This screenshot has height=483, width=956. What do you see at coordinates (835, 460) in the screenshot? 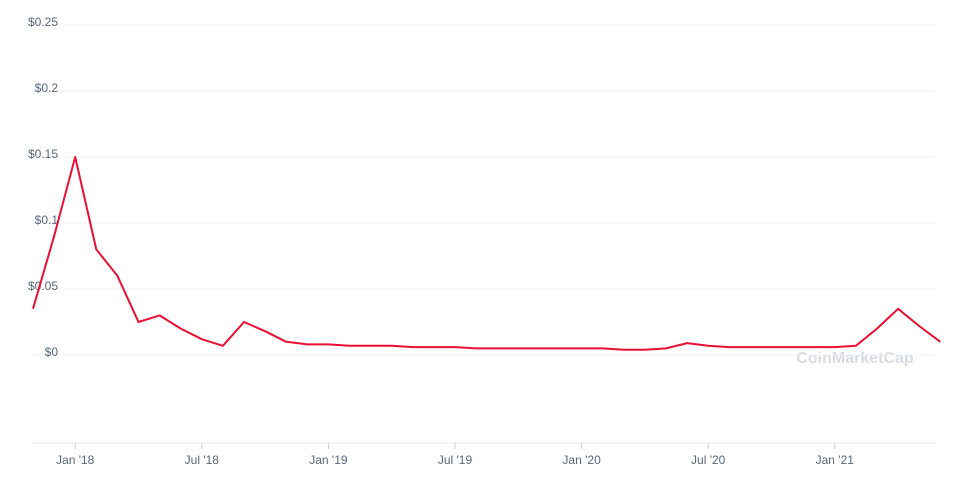
I see `x-tick-label: Jan '21` at bounding box center [835, 460].